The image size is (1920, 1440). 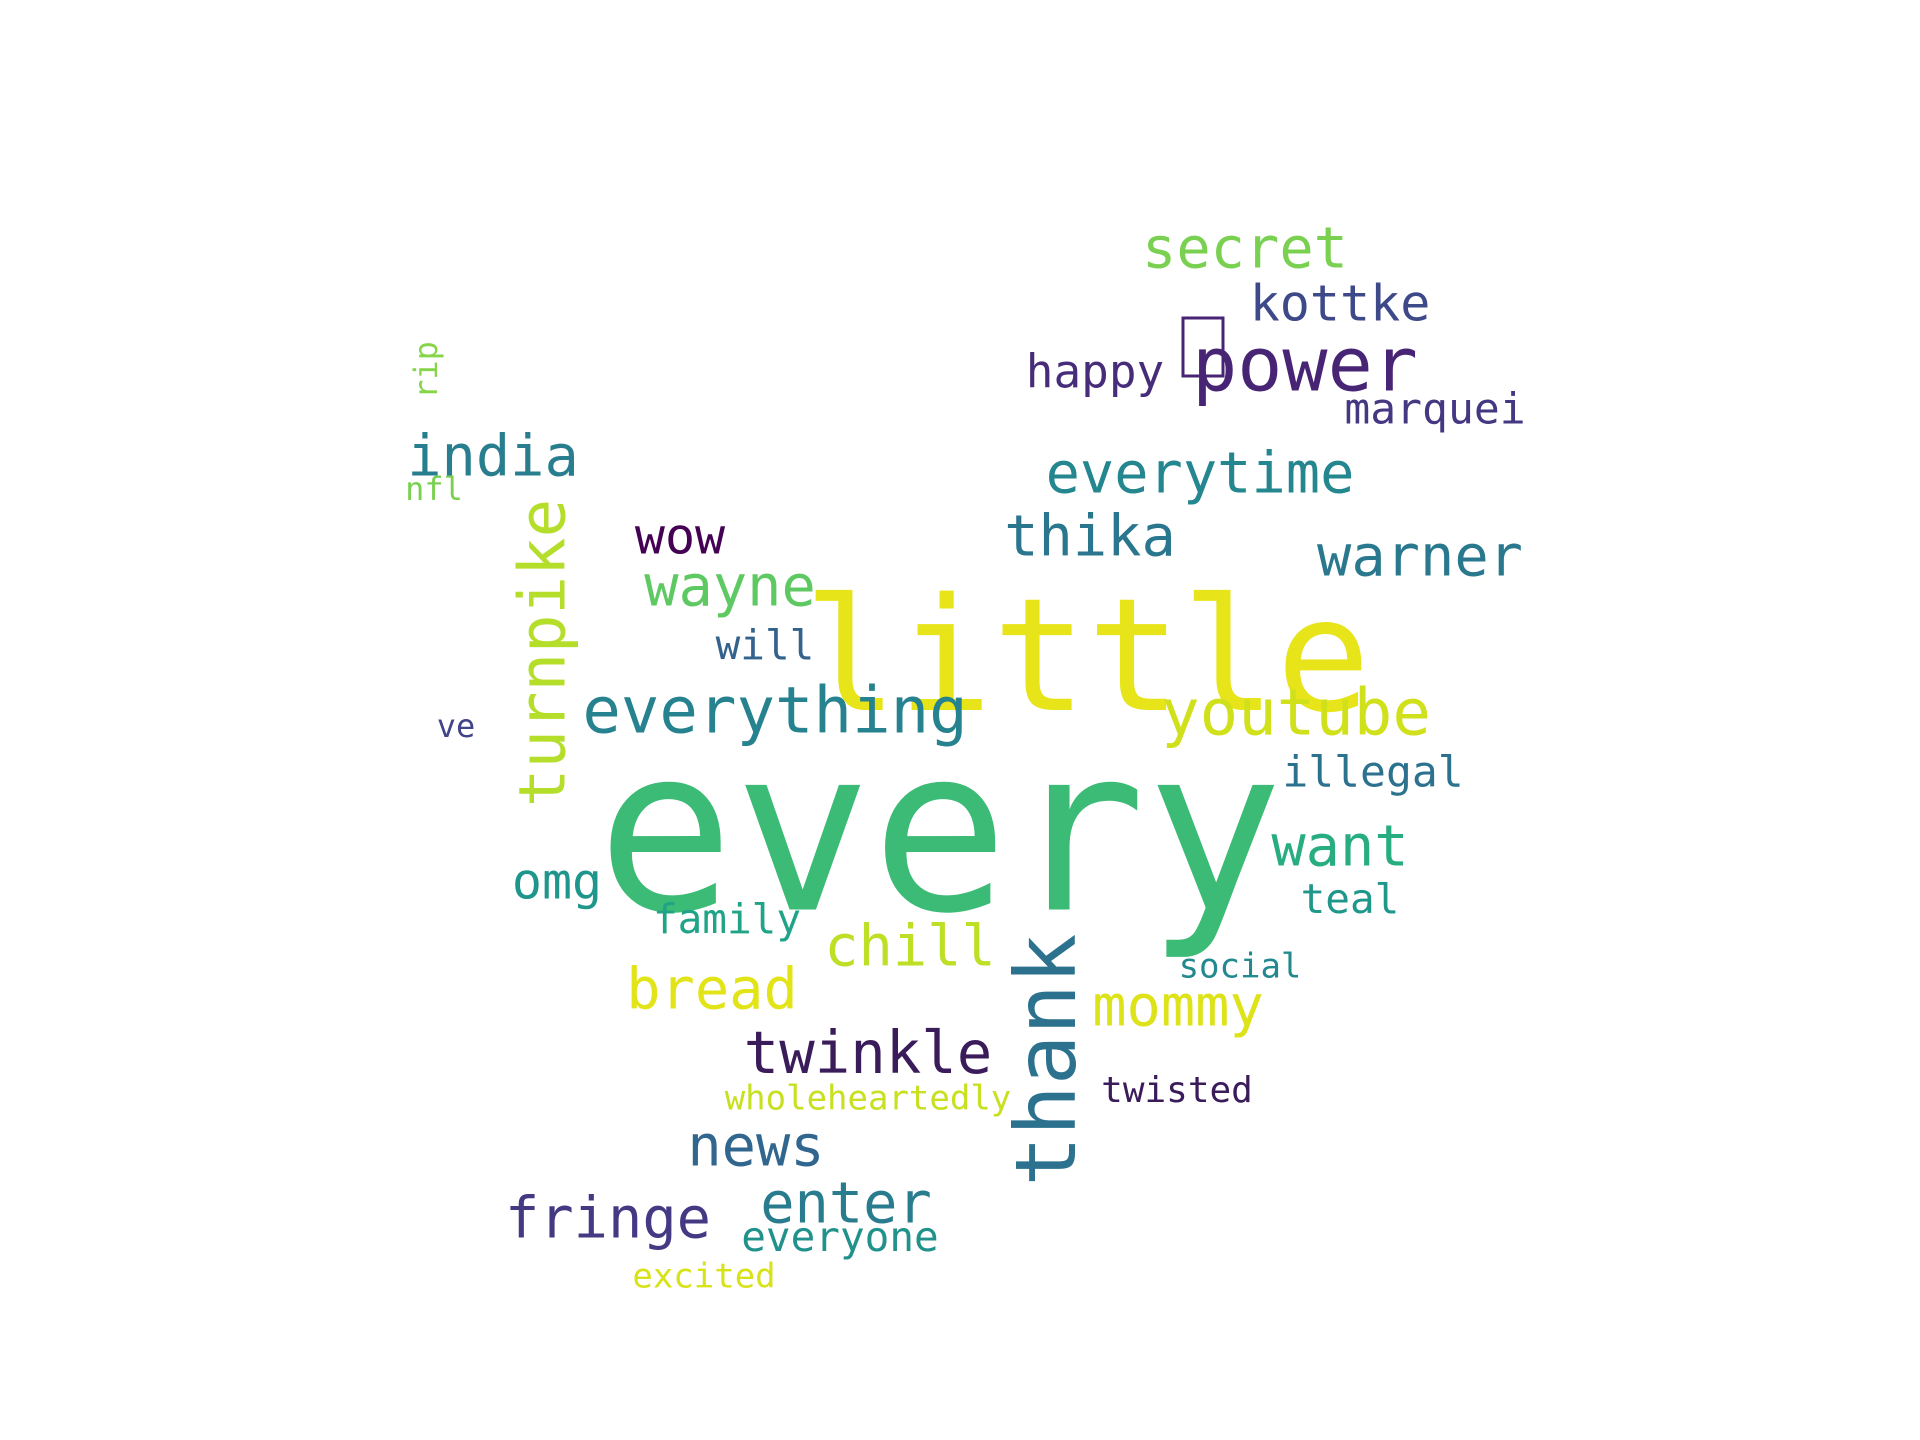 What do you see at coordinates (755, 1147) in the screenshot?
I see `word-news: news` at bounding box center [755, 1147].